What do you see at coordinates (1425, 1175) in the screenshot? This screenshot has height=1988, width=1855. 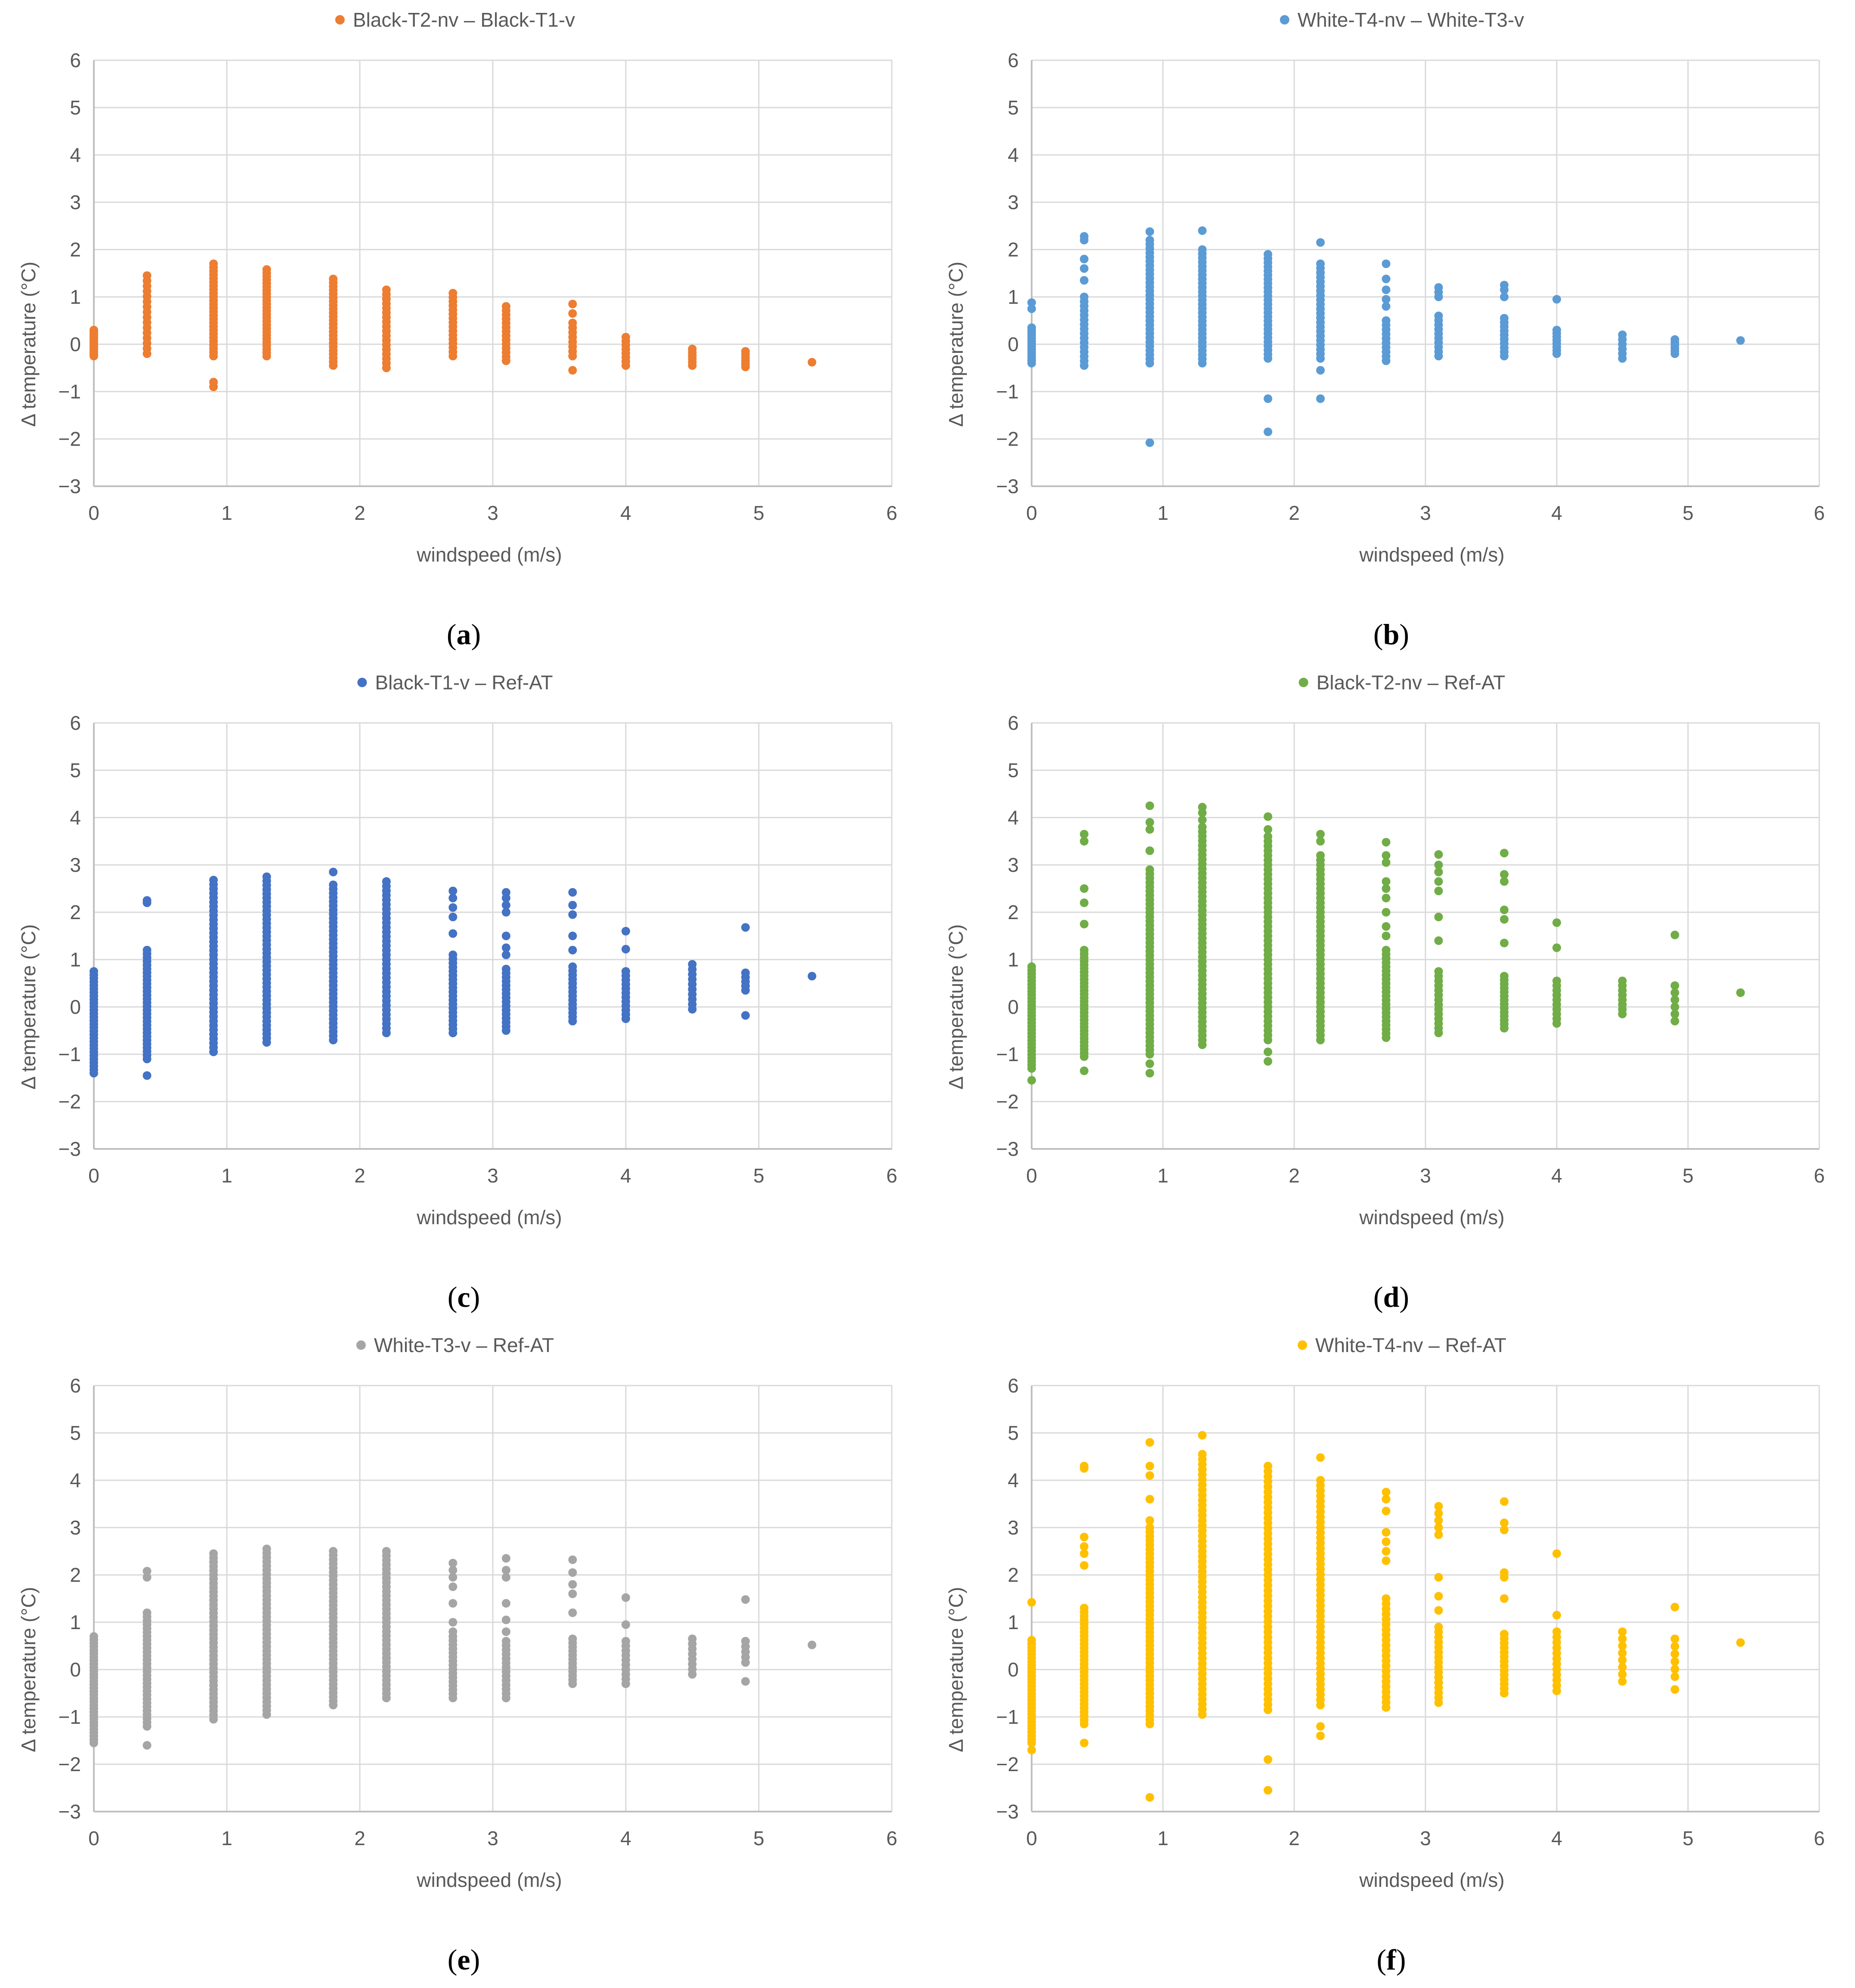 I see `x-tick-label: 3` at bounding box center [1425, 1175].